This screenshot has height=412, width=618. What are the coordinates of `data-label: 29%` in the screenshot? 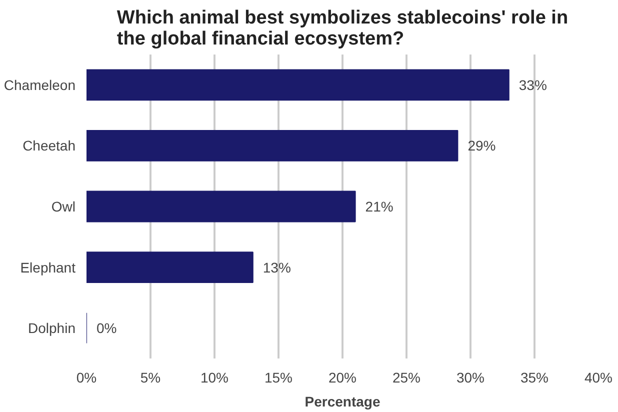 It's located at (482, 146).